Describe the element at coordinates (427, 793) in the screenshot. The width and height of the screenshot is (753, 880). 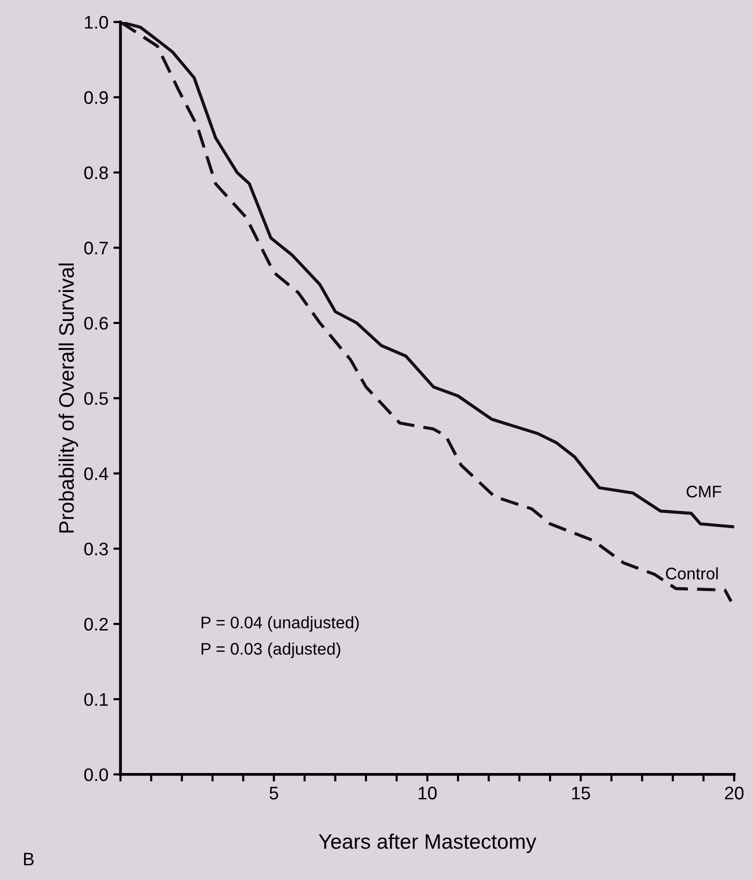
I see `x-tick-label: 10` at that location.